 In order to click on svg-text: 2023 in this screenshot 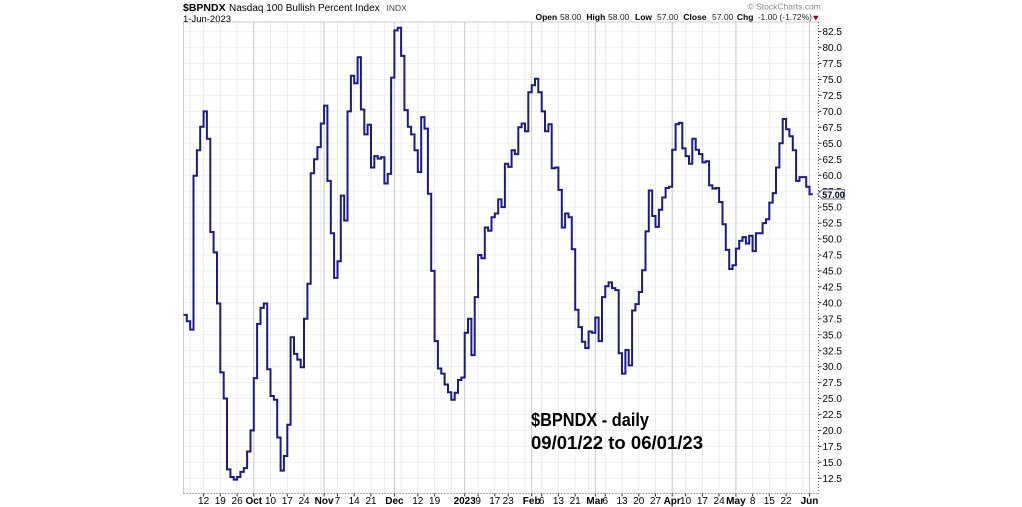, I will do `click(465, 501)`.